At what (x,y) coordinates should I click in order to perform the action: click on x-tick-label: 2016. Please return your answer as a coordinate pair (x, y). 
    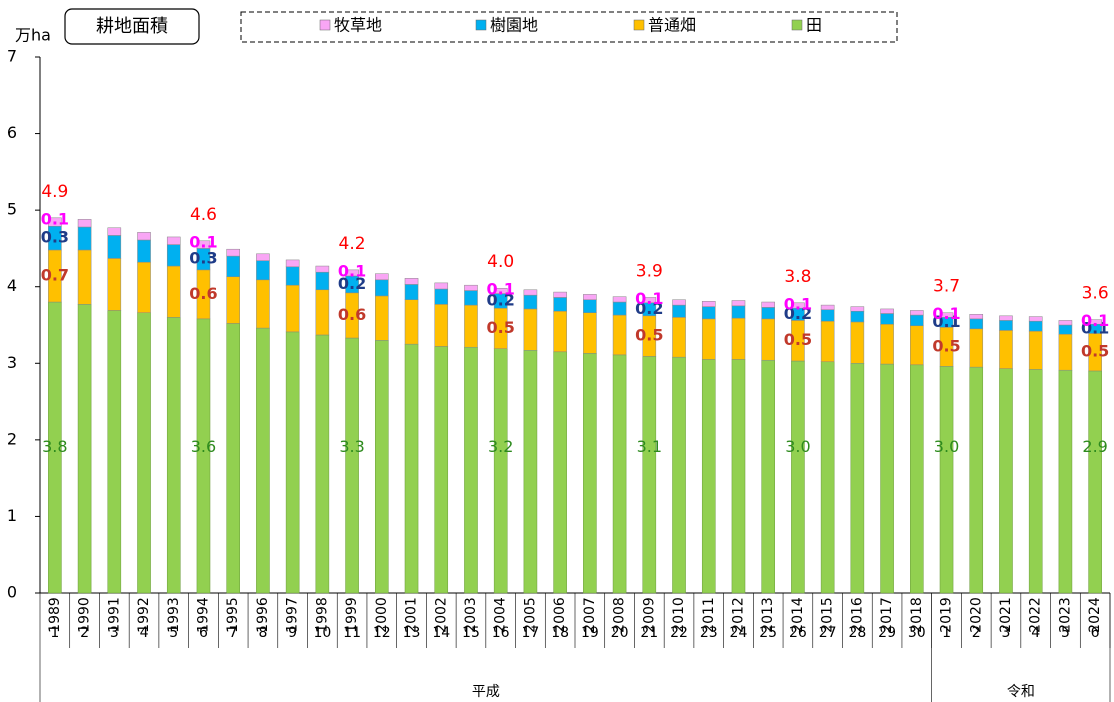
    Looking at the image, I should click on (857, 615).